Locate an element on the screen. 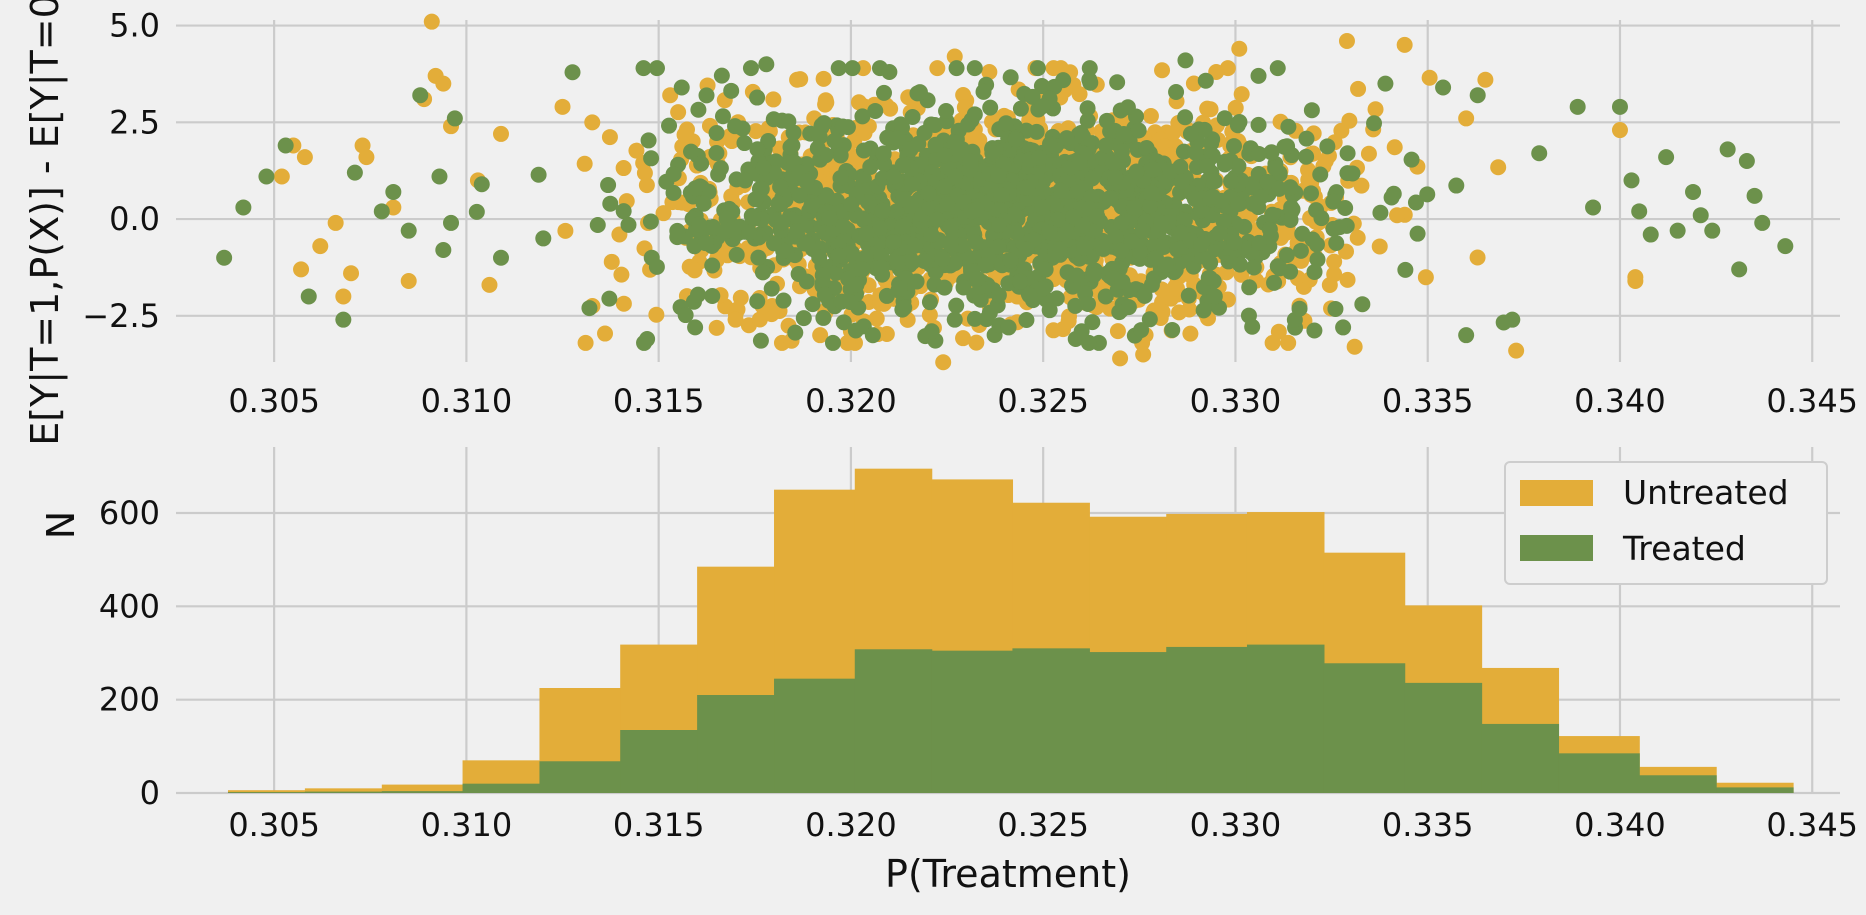  histogram-x-axis-label: P(Treatment) is located at coordinates (1008, 874).